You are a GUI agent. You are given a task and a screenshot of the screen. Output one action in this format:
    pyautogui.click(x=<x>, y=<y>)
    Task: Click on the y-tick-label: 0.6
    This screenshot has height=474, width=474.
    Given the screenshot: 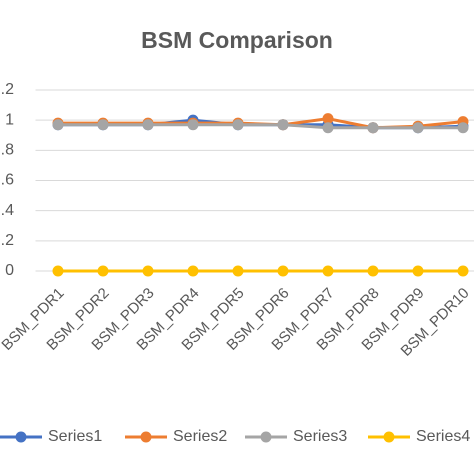 What is the action you would take?
    pyautogui.click(x=7, y=180)
    